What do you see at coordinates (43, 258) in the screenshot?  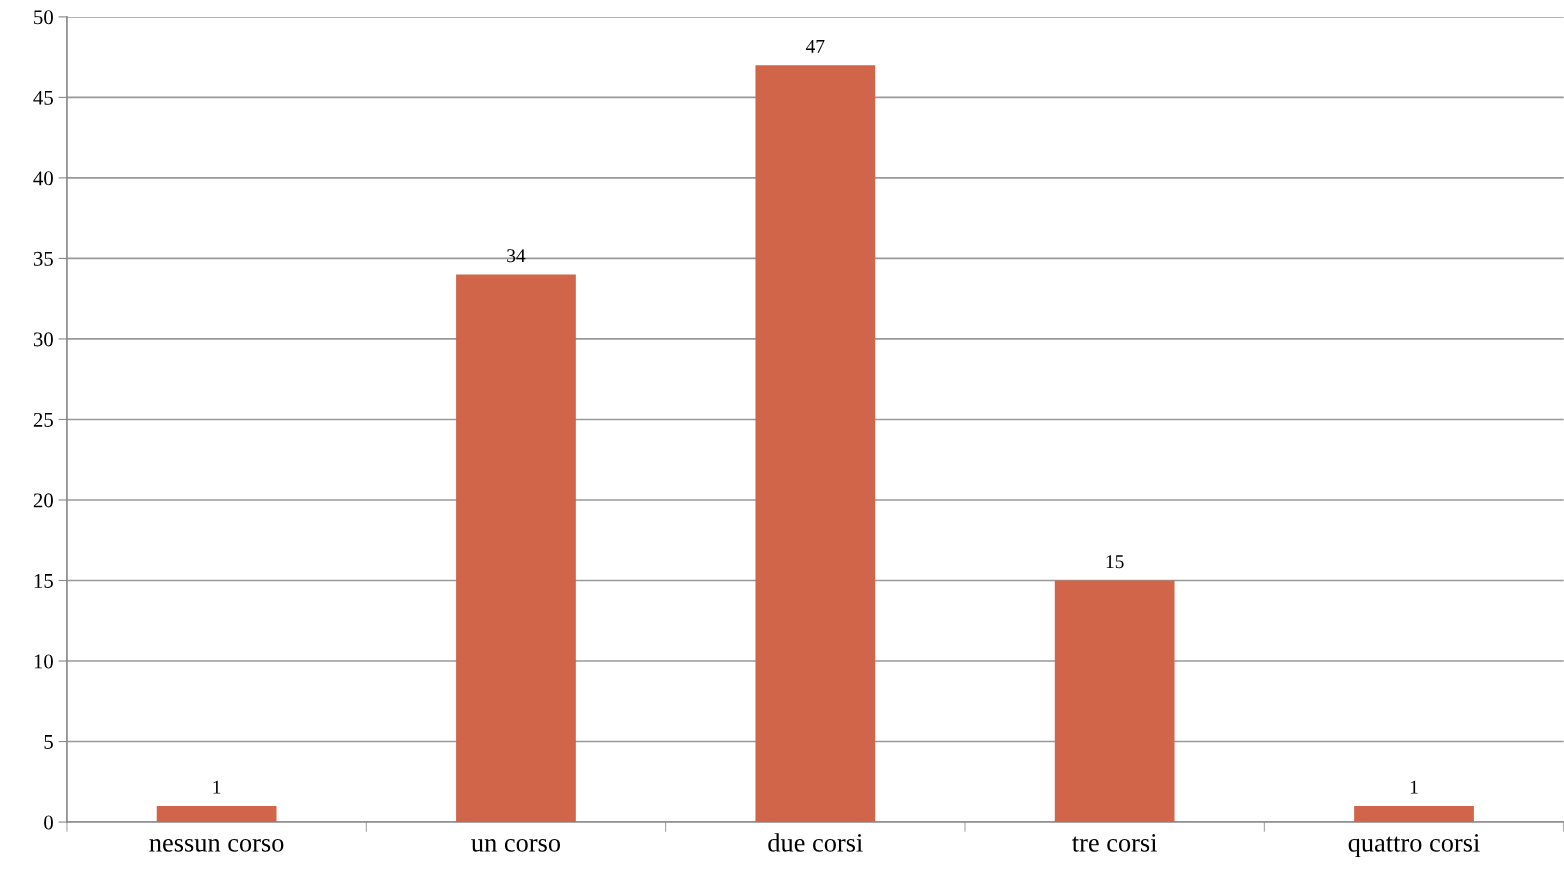 I see `y-tick-label: 35` at bounding box center [43, 258].